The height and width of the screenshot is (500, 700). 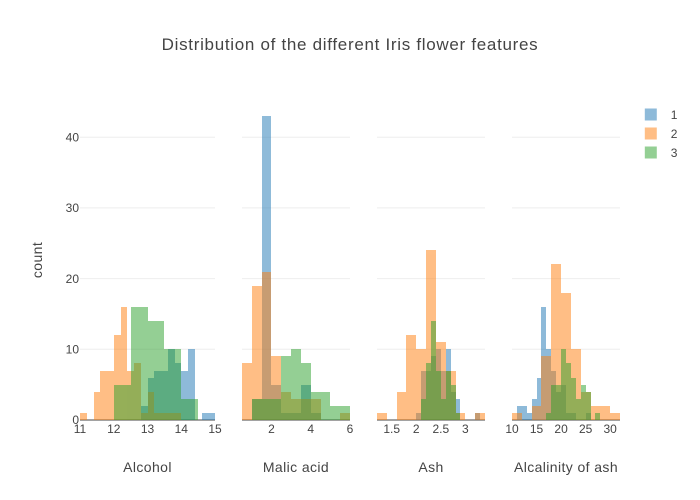 What do you see at coordinates (147, 467) in the screenshot?
I see `svg-text: Alcohol` at bounding box center [147, 467].